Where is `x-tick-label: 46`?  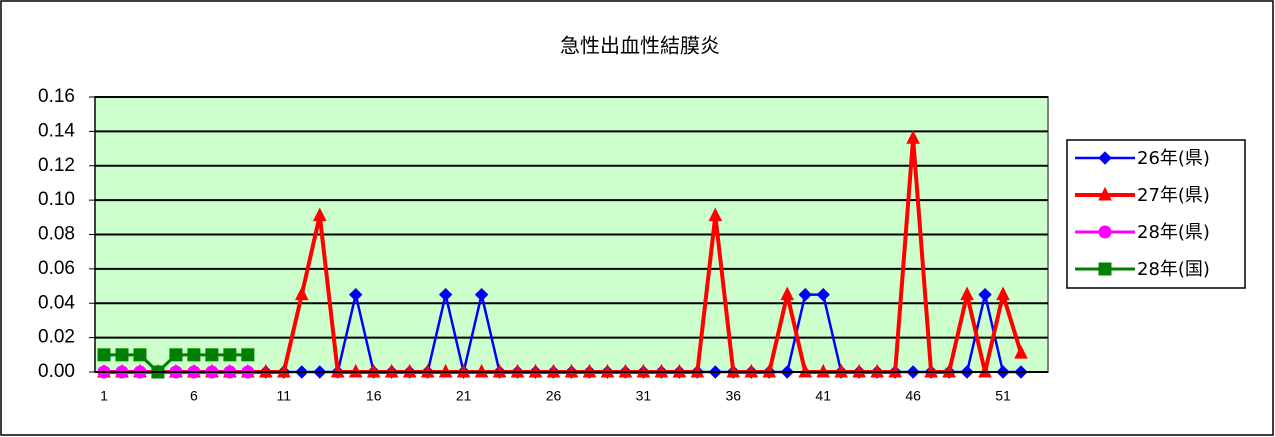 x-tick-label: 46 is located at coordinates (913, 396).